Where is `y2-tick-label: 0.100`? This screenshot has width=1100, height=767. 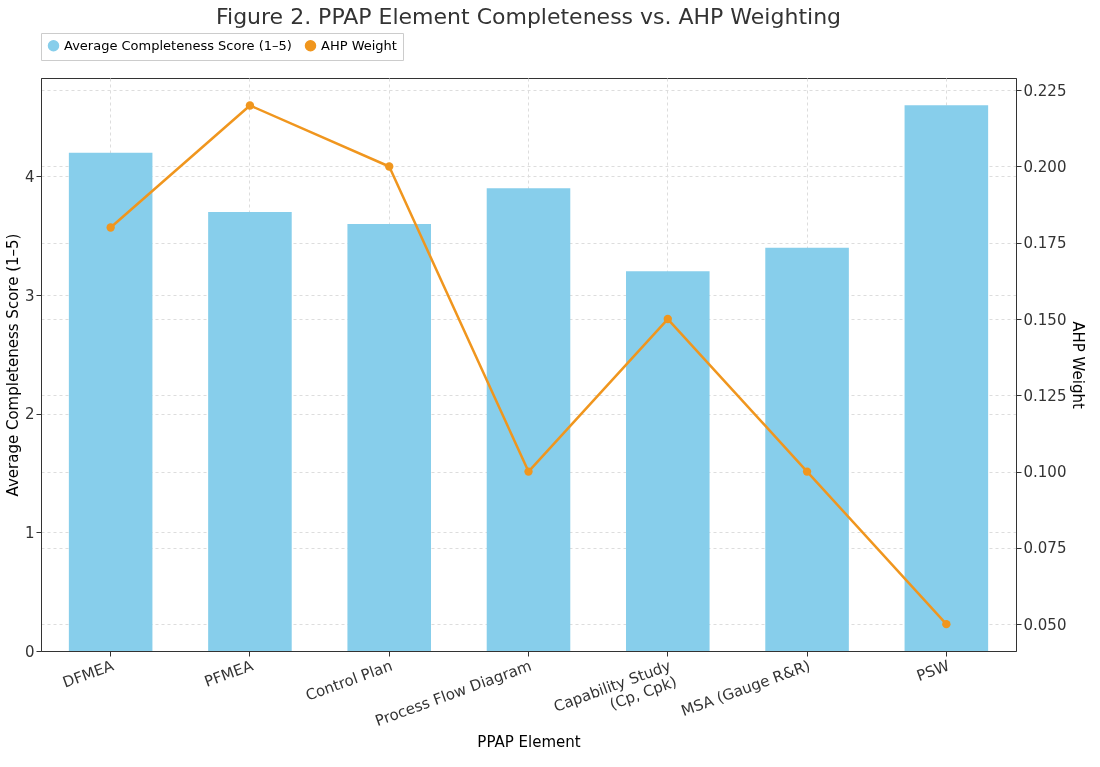
y2-tick-label: 0.100 is located at coordinates (1045, 472).